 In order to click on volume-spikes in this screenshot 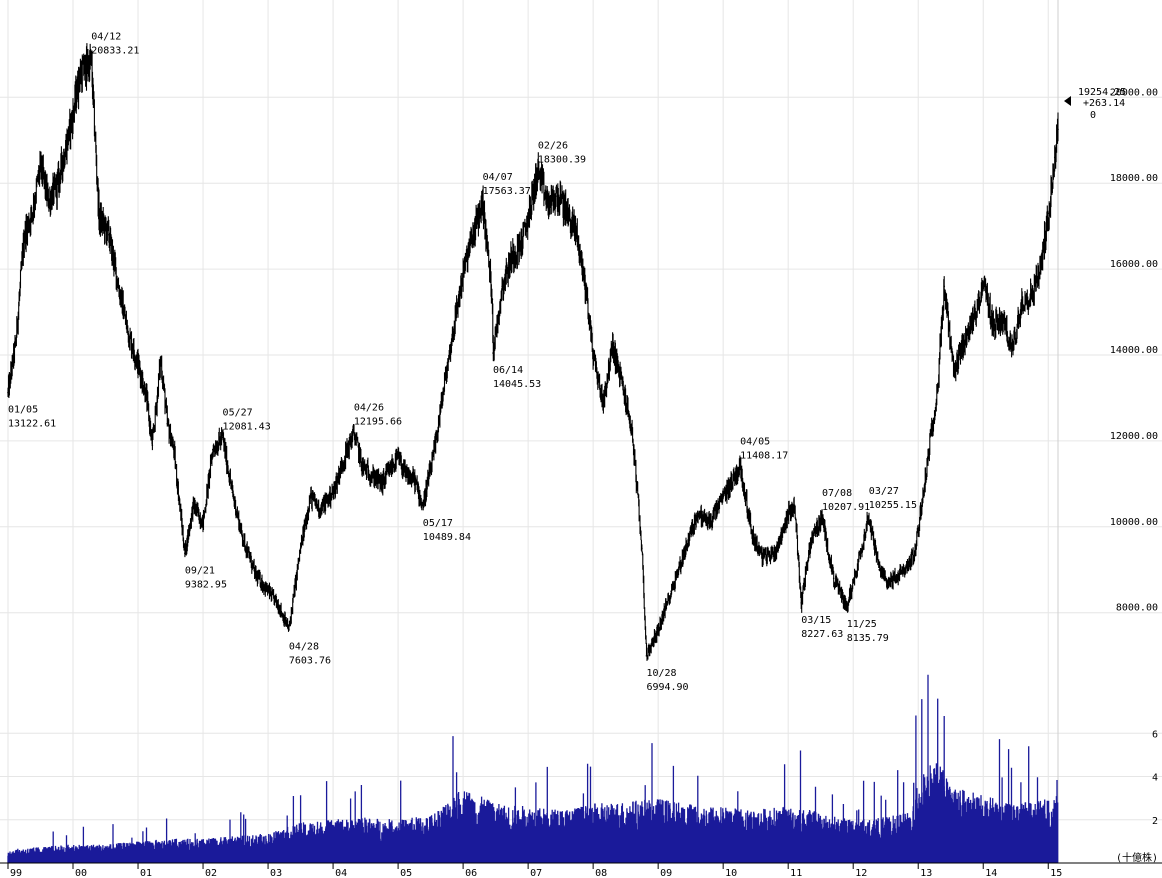, I will do `click(742, 780)`.